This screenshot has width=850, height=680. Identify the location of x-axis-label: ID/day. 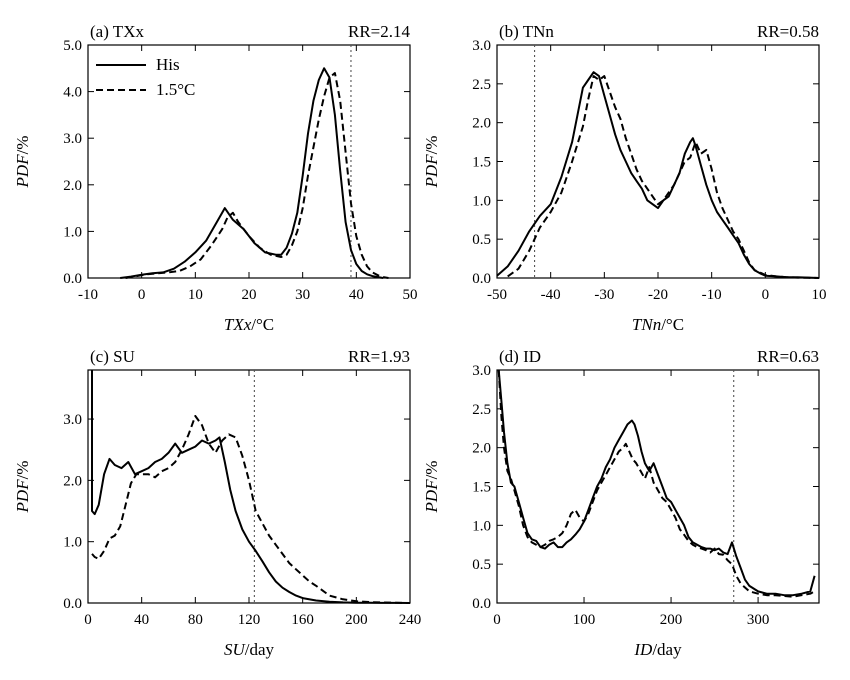
(657, 649).